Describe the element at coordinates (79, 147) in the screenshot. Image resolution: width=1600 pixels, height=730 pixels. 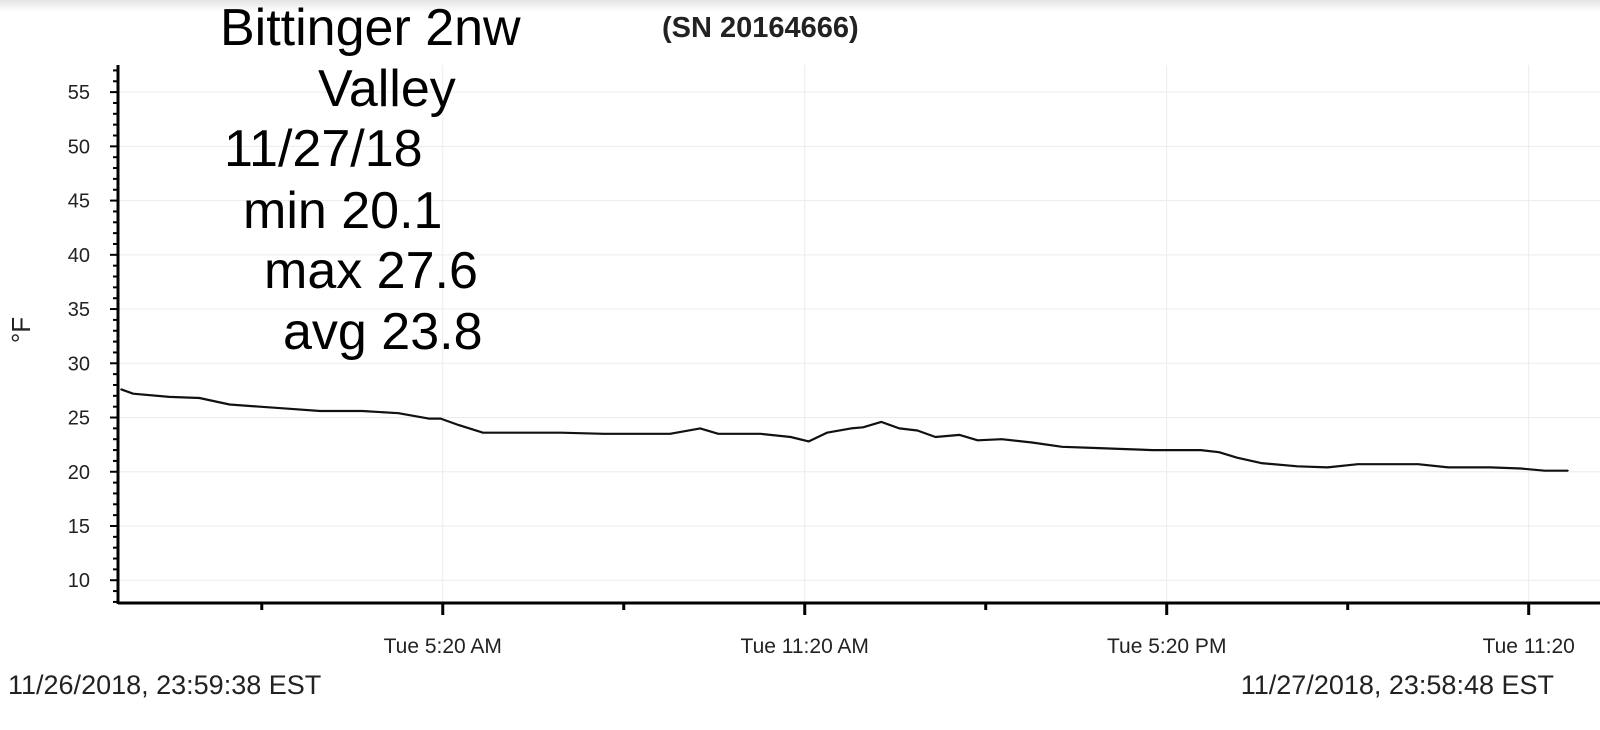
I see `y-tick-label: 50` at that location.